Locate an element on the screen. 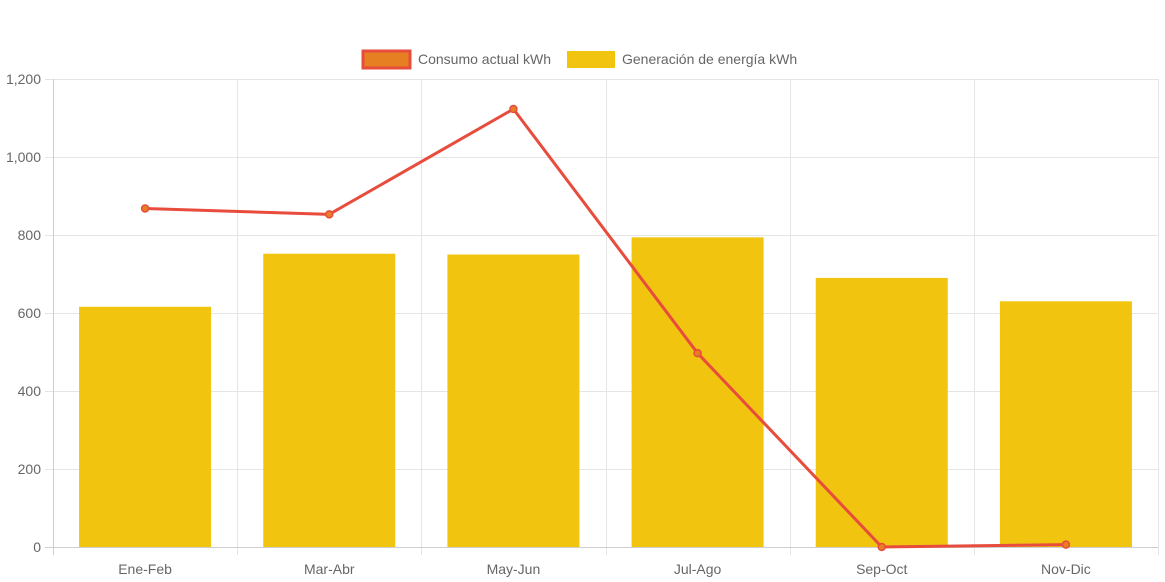 This screenshot has height=582, width=1165. consumo-point-ene-feb is located at coordinates (145, 208).